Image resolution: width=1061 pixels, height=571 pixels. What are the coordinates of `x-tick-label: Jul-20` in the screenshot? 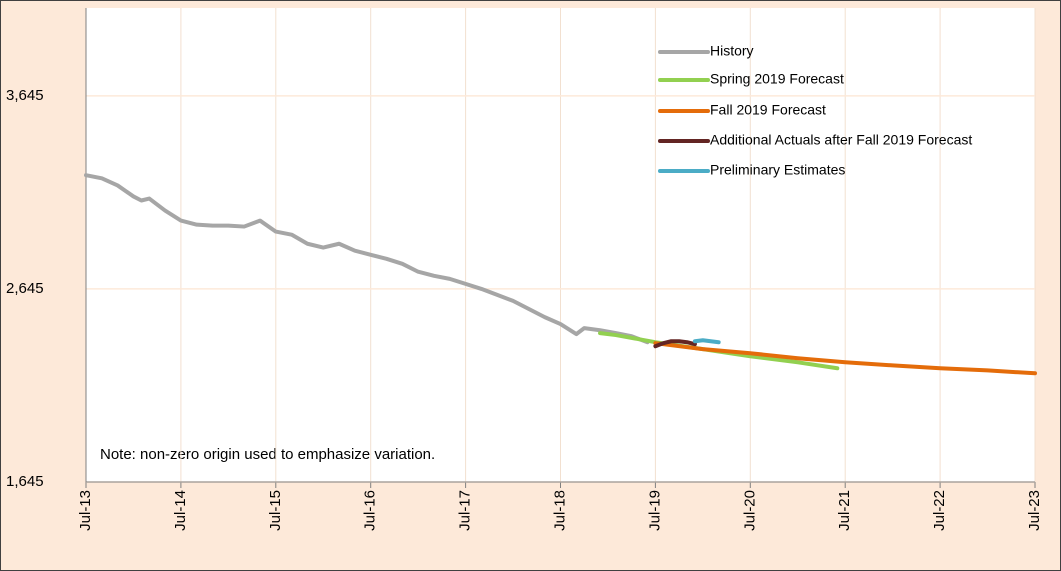 It's located at (749, 510).